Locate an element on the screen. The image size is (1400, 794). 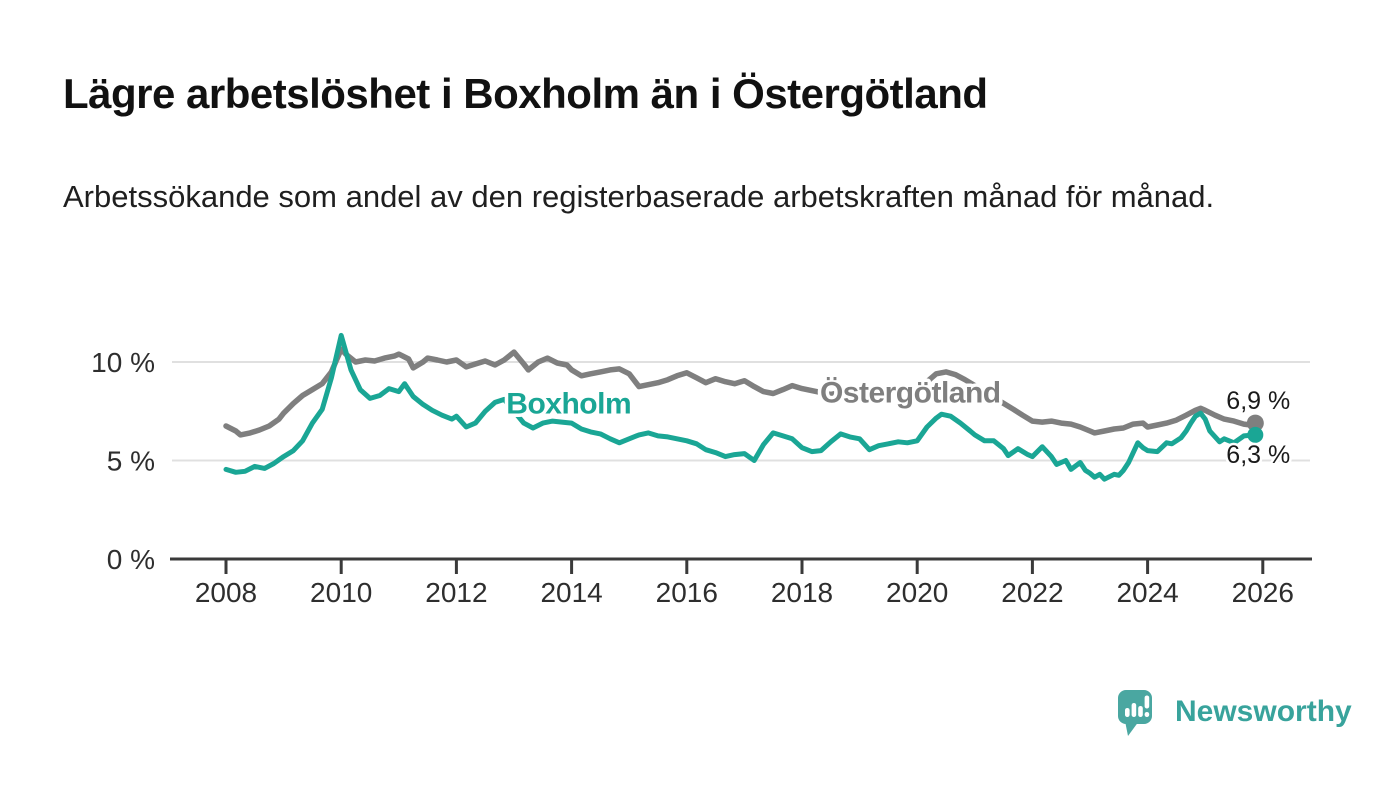
end-dot-stergtland is located at coordinates (1255, 423).